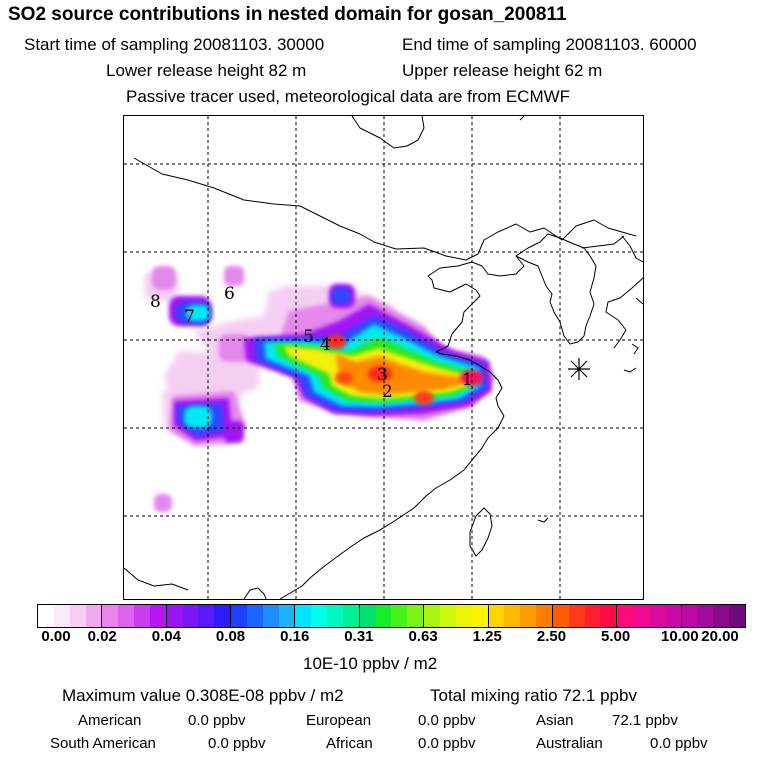 The height and width of the screenshot is (768, 768). I want to click on region-label-south-american: South American, so click(103, 743).